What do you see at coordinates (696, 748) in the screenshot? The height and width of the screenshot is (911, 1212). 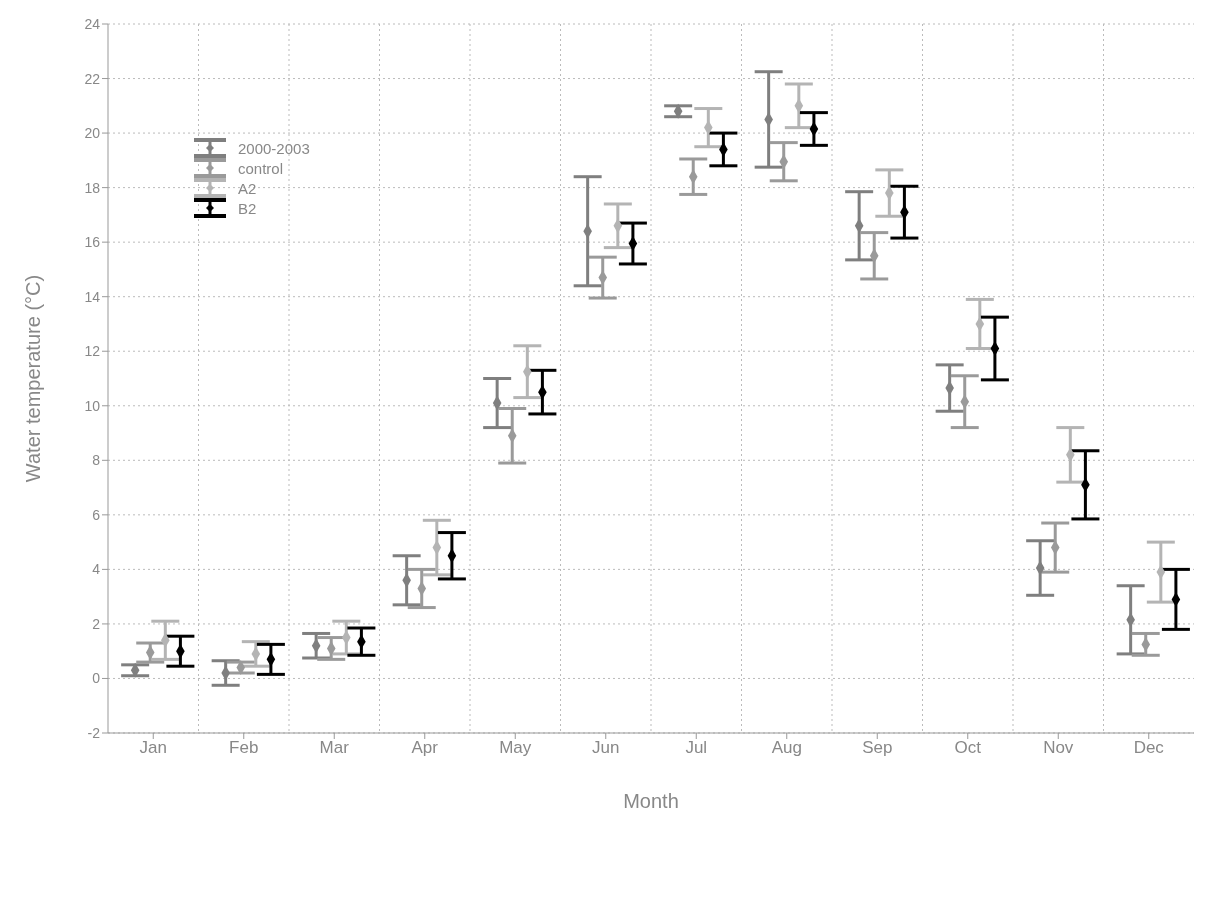 I see `x-tick-label: Jul` at bounding box center [696, 748].